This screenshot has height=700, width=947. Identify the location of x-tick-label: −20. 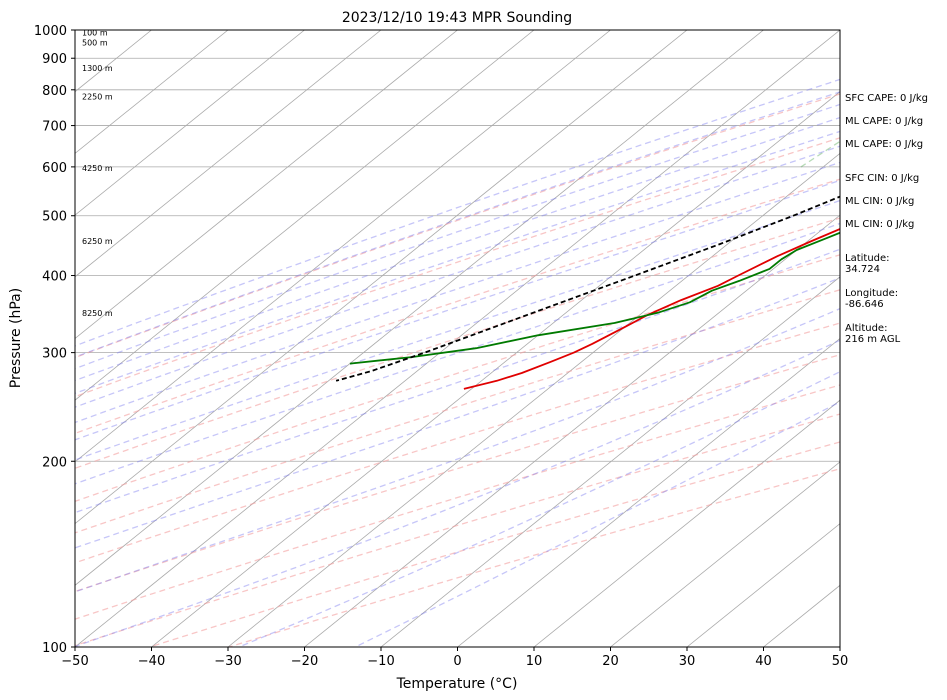
(304, 661).